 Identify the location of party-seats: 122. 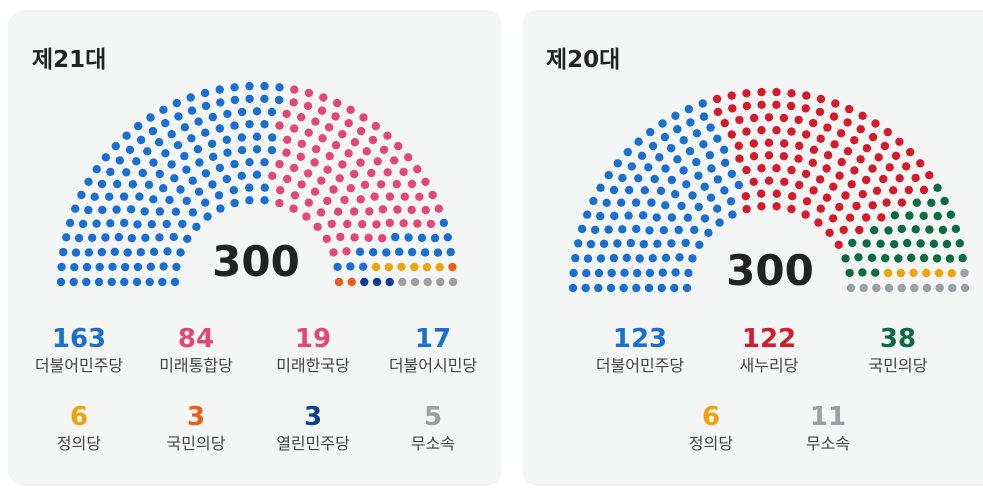
(769, 339).